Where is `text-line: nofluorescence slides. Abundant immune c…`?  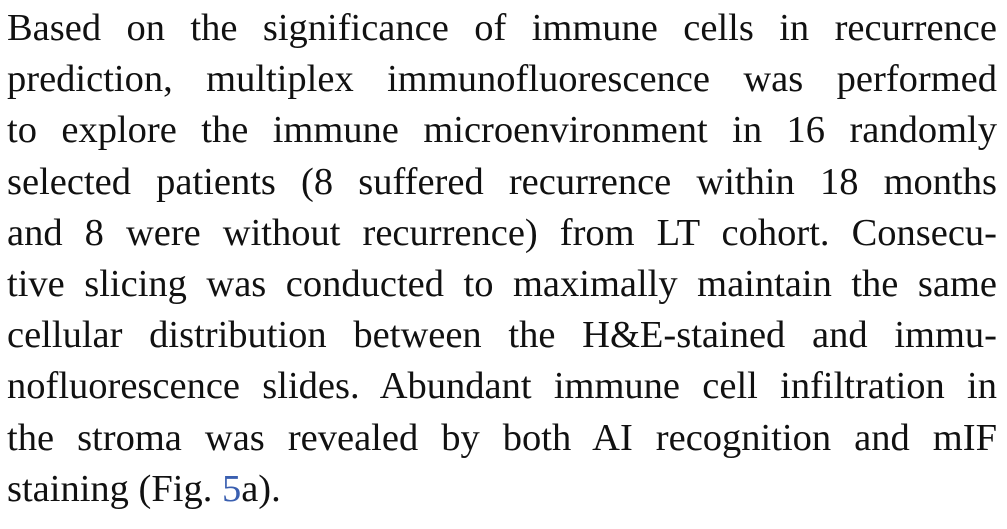
text-line: nofluorescence slides. Abundant immune c… is located at coordinates (502, 386).